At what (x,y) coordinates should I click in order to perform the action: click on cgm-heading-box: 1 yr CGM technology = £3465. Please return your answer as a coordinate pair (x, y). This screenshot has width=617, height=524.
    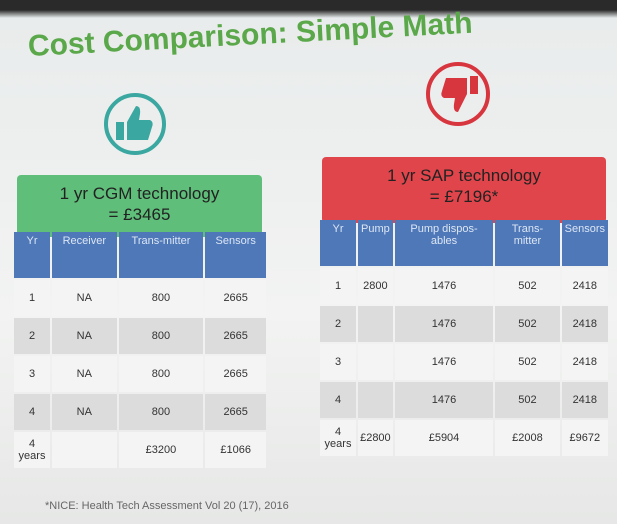
    Looking at the image, I should click on (139, 206).